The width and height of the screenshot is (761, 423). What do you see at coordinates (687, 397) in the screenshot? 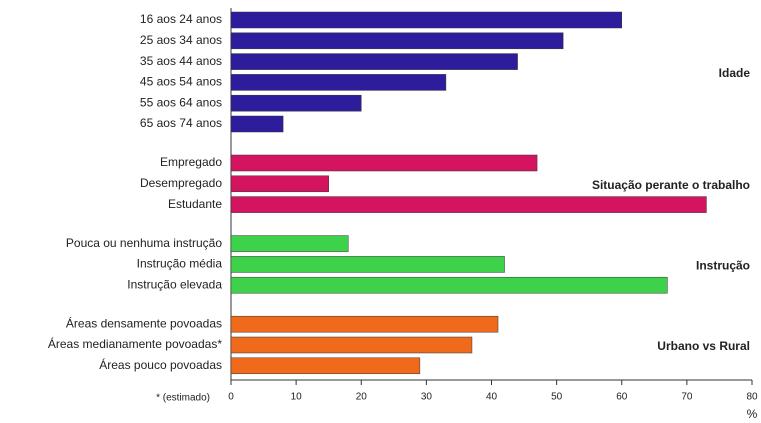
I see `x-tick-label: 70` at bounding box center [687, 397].